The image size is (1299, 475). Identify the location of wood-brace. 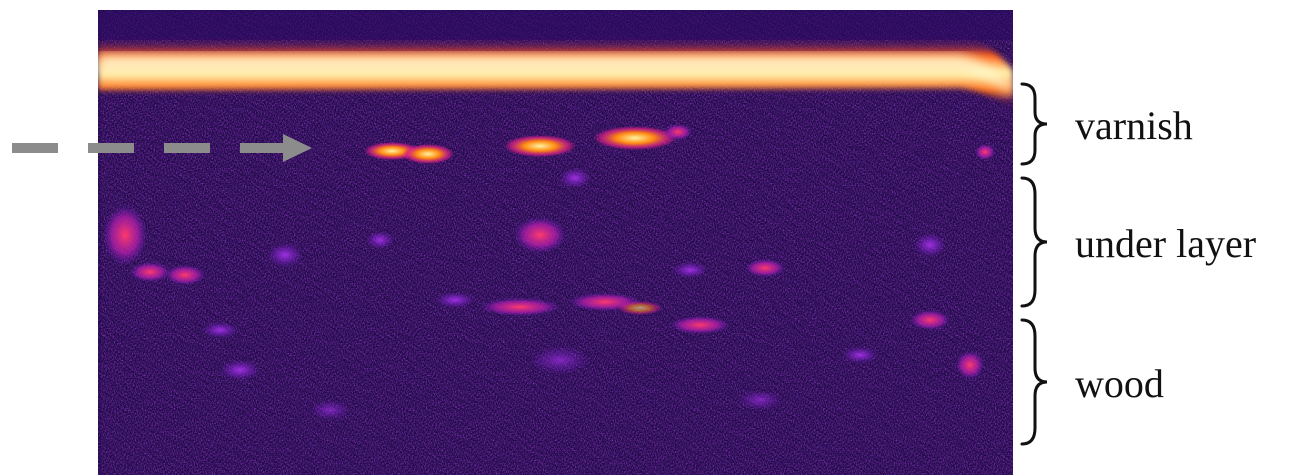
(1034, 382).